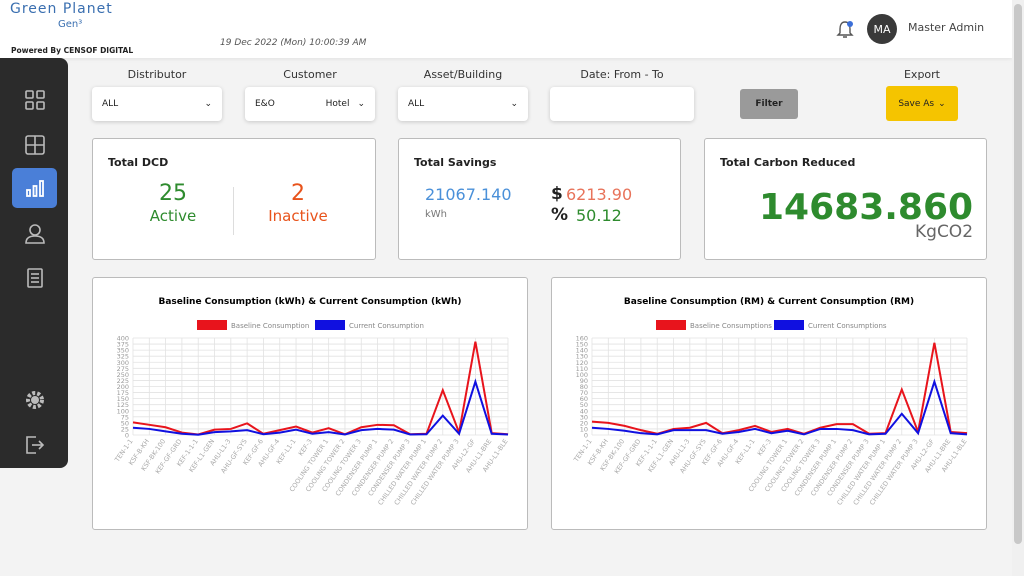  I want to click on sub-brand: Gen³, so click(70, 24).